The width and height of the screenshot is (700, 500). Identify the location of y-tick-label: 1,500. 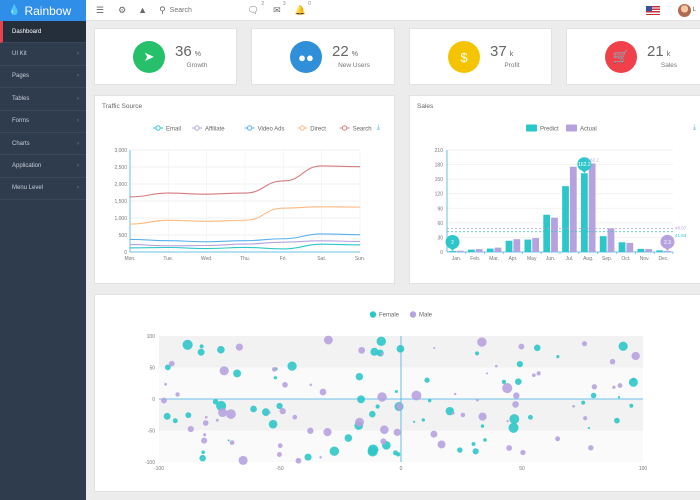
(120, 202).